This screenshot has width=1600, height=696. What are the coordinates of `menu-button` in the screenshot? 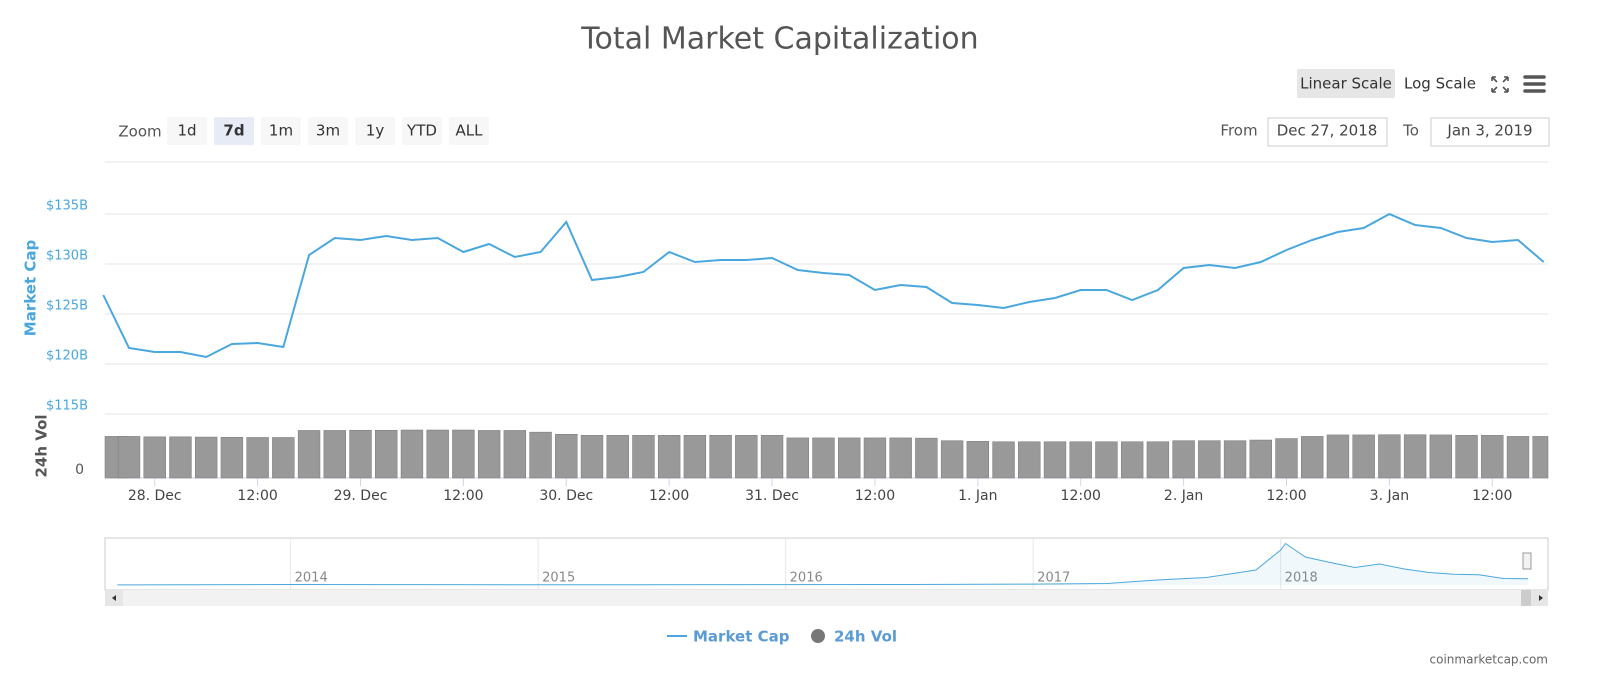 It's located at (1534, 84).